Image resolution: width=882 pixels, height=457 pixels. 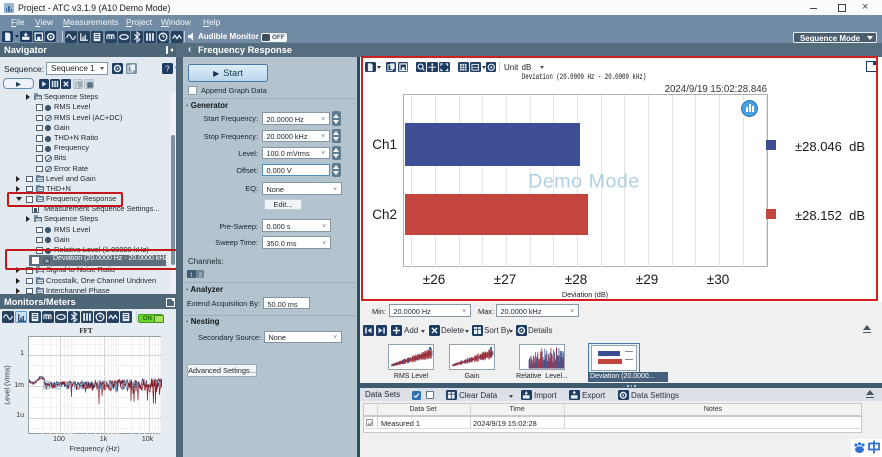 I want to click on svg-text: 1, so click(x=191, y=275).